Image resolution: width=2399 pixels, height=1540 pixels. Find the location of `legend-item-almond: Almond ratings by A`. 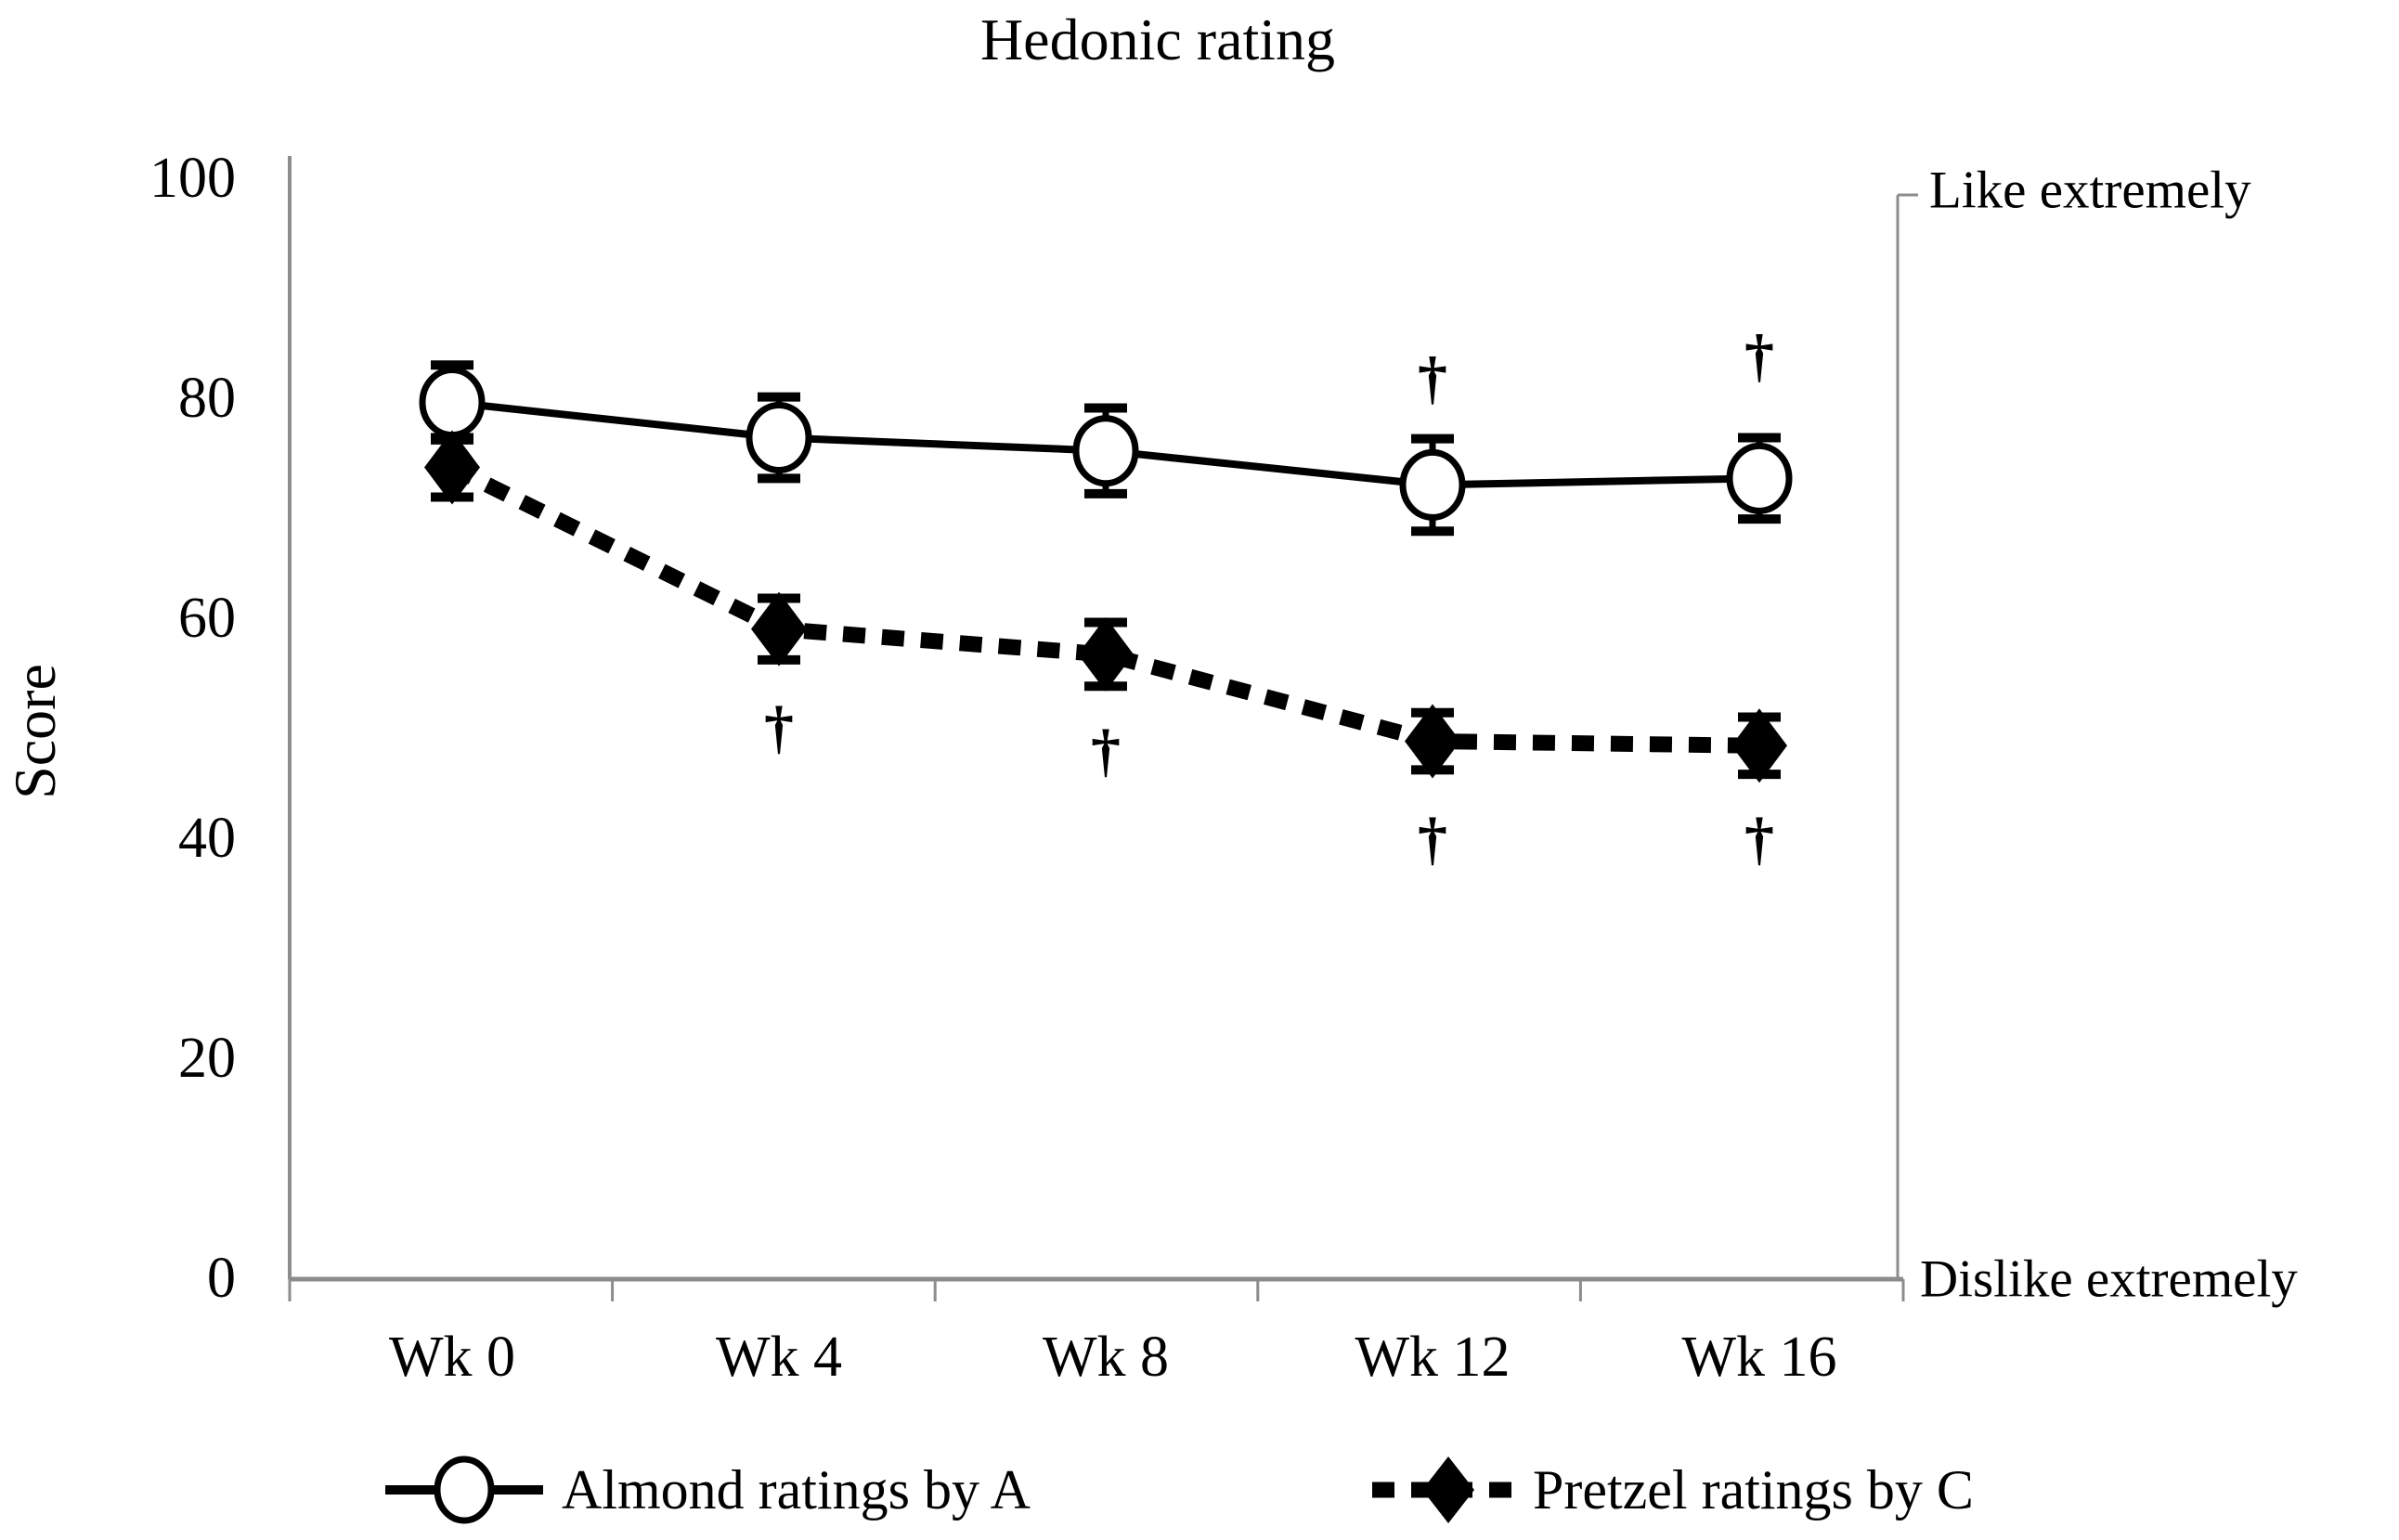

legend-item-almond: Almond ratings by A is located at coordinates (708, 1490).